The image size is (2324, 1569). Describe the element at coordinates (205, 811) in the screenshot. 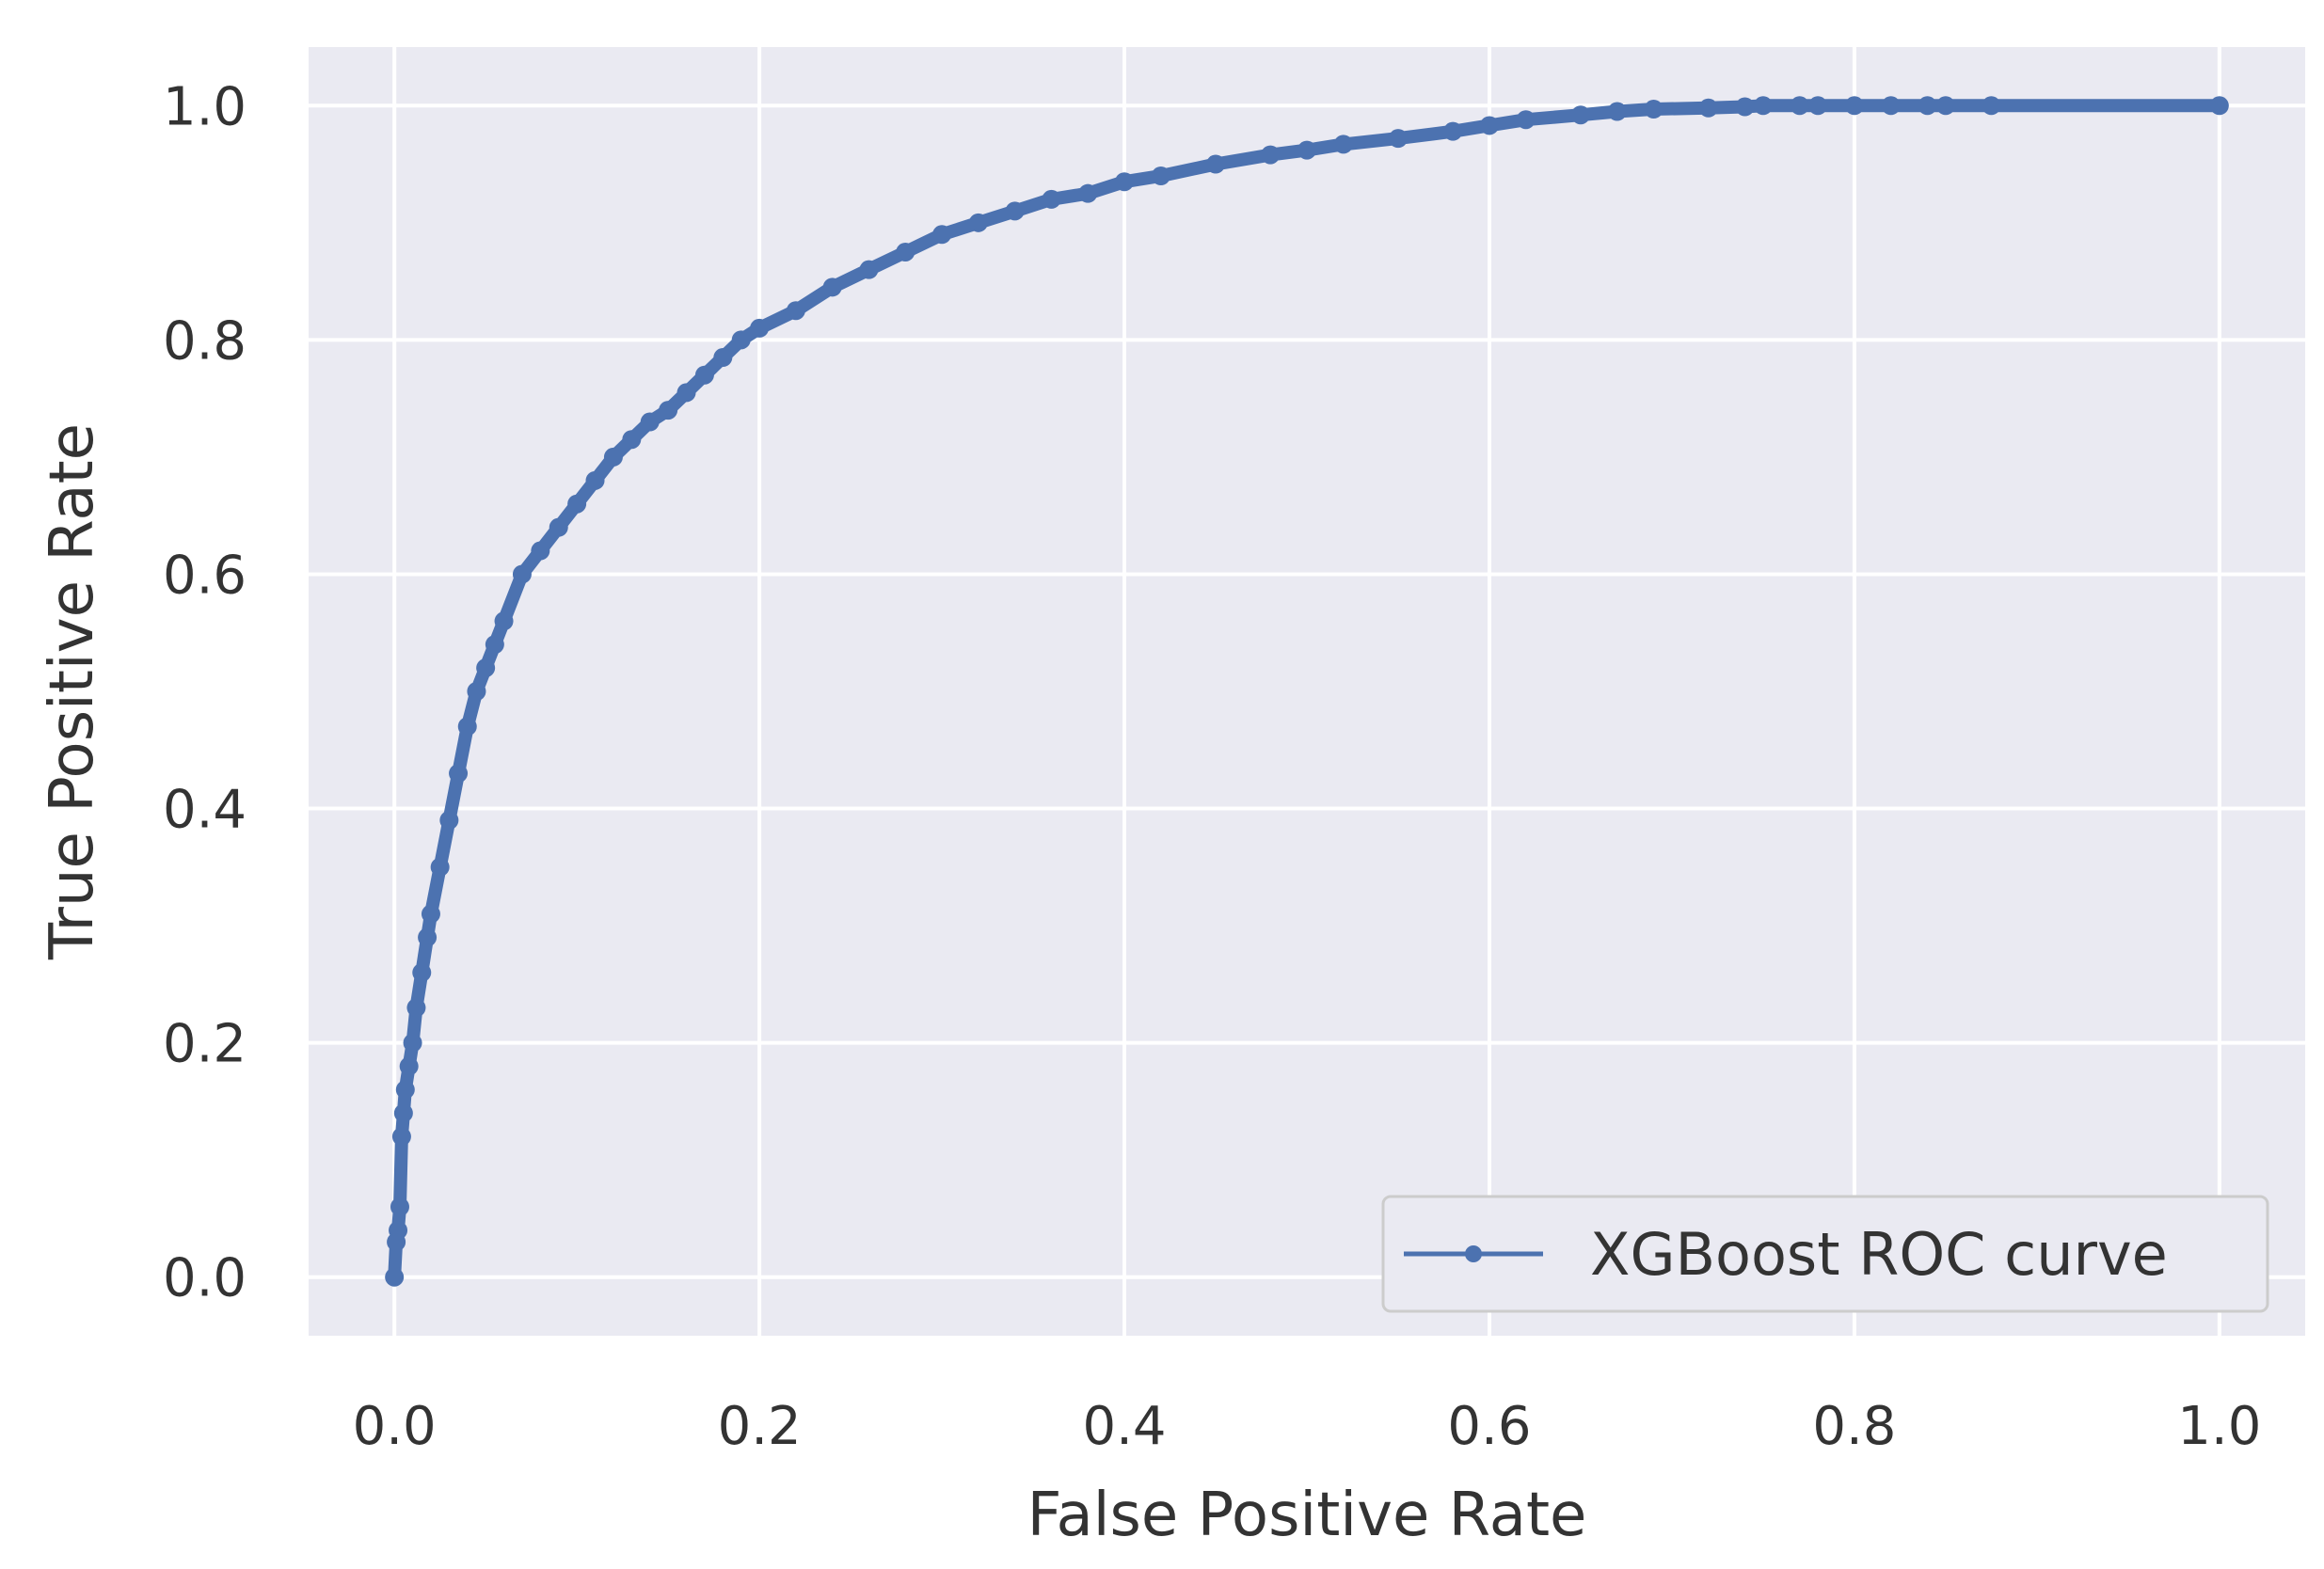

I see `y-tick-label: 0.4` at that location.